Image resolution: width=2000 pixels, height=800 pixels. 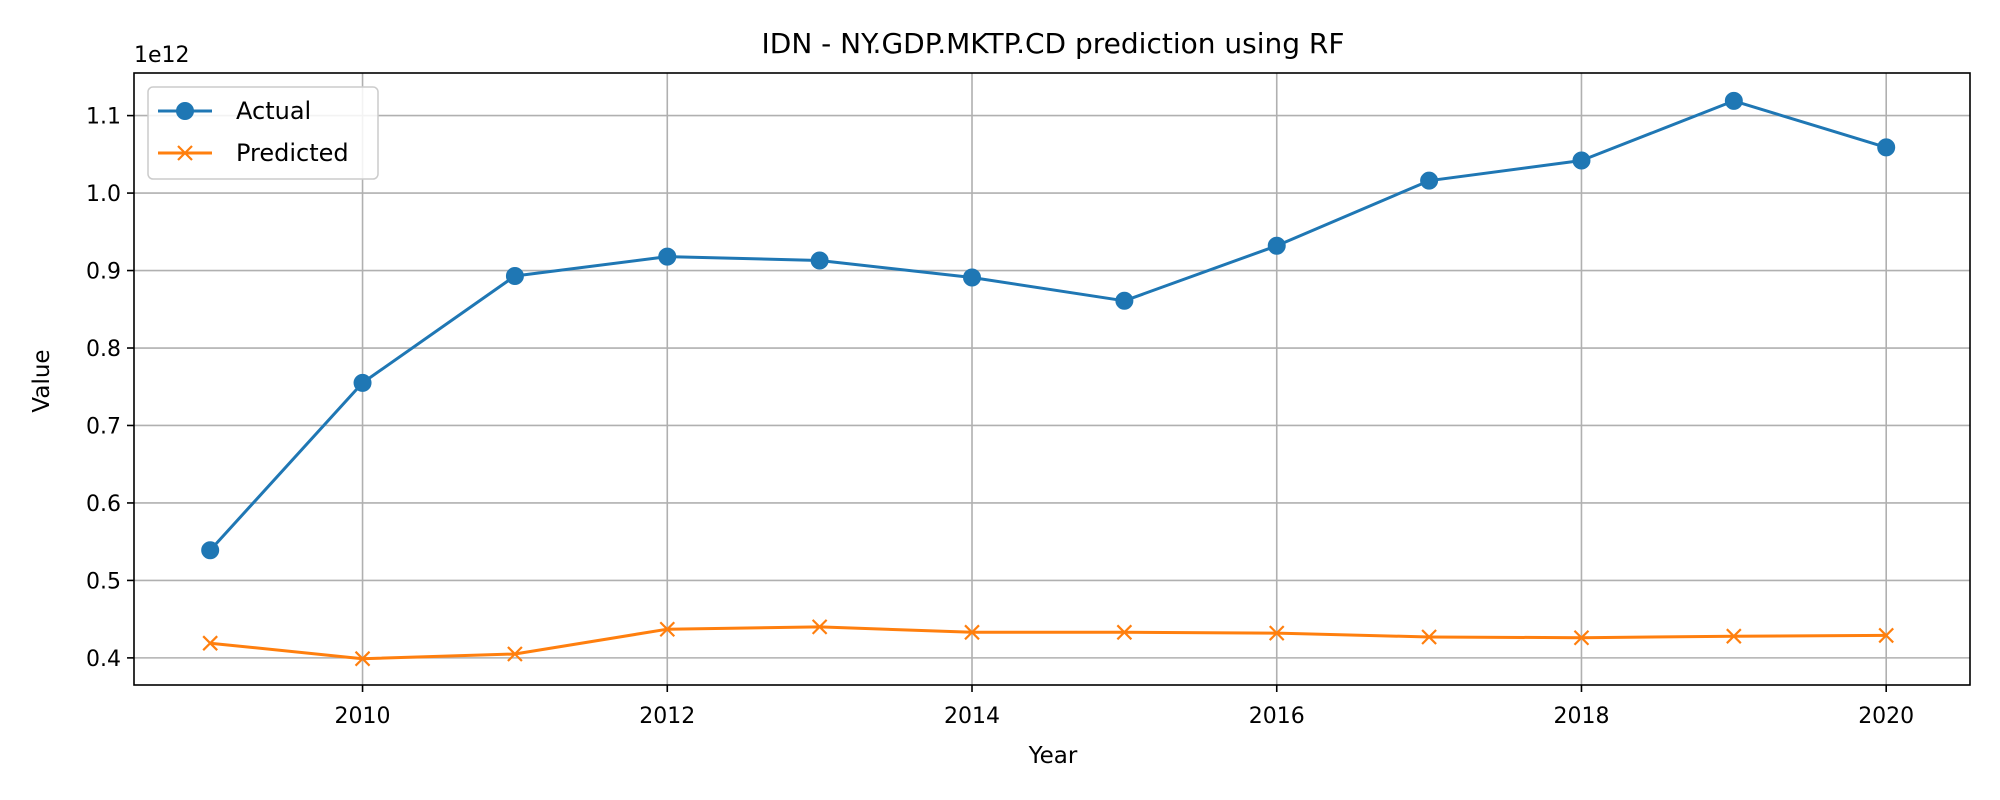 What do you see at coordinates (103, 272) in the screenshot?
I see `y-tick-label: 0.9` at bounding box center [103, 272].